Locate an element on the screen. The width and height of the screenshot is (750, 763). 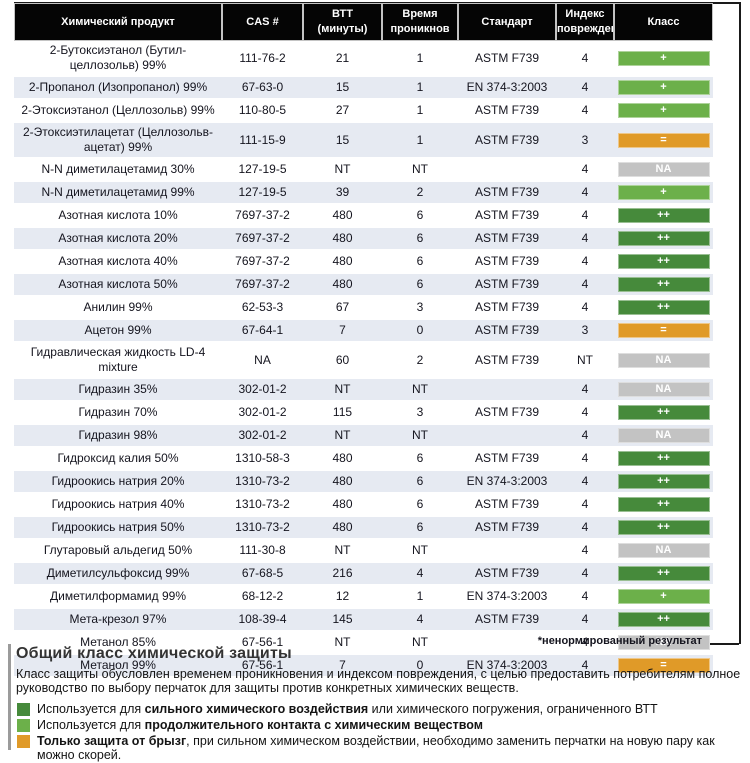
cas-number: 302-01-2 is located at coordinates (262, 390).